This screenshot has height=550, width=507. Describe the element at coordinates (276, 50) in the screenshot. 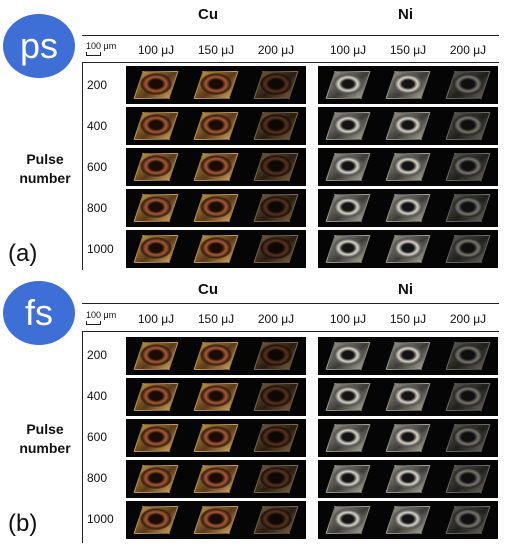

I see `energy-cu-200: 200 μJ` at that location.